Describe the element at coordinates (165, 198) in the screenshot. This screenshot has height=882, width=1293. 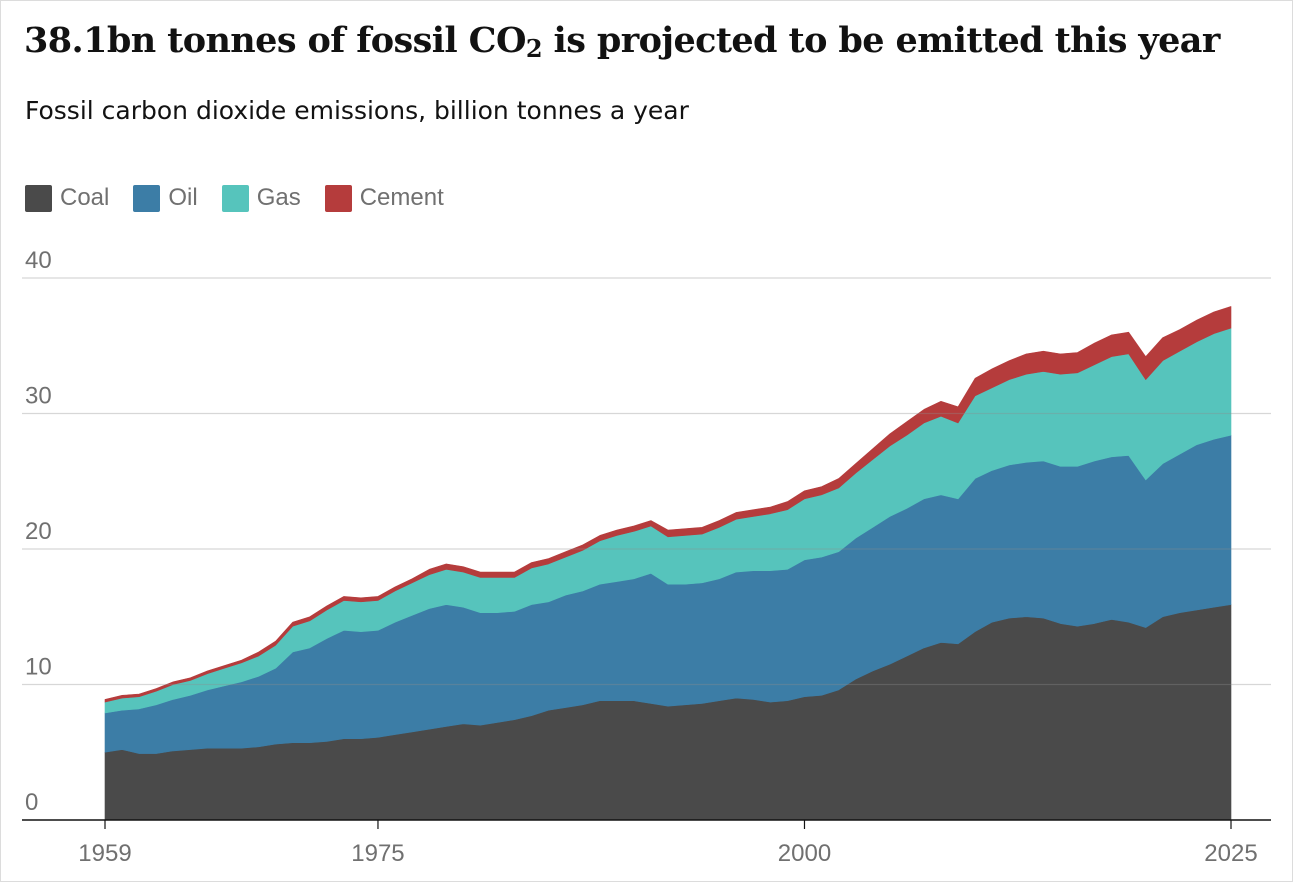
I see `legend-item-oil: Oil` at that location.